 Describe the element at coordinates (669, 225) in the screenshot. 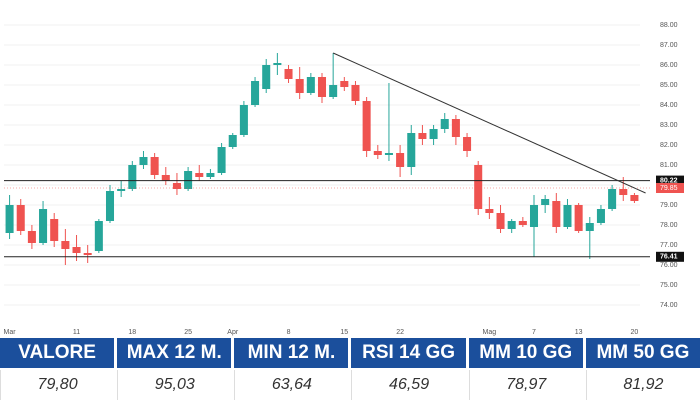

I see `y-tick-label: 78.00` at that location.